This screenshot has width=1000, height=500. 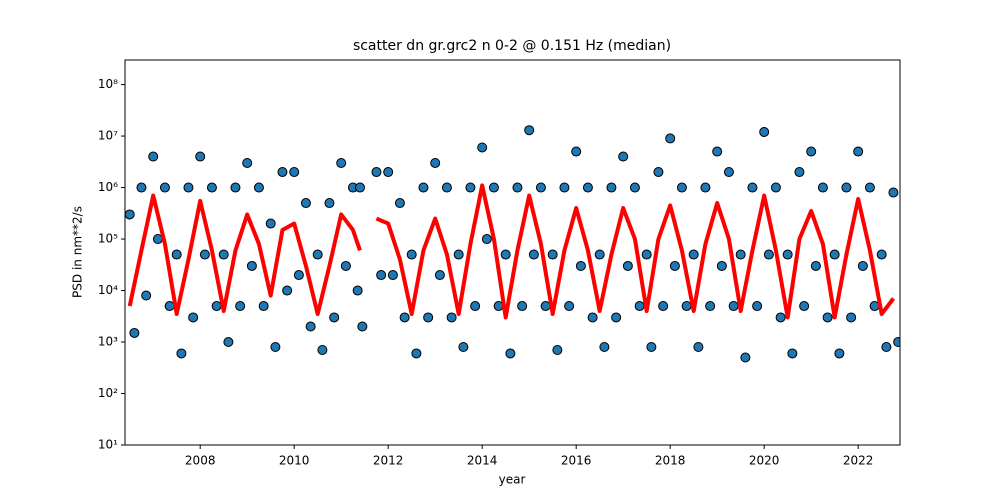 I want to click on y-tick-label: 10², so click(x=108, y=393).